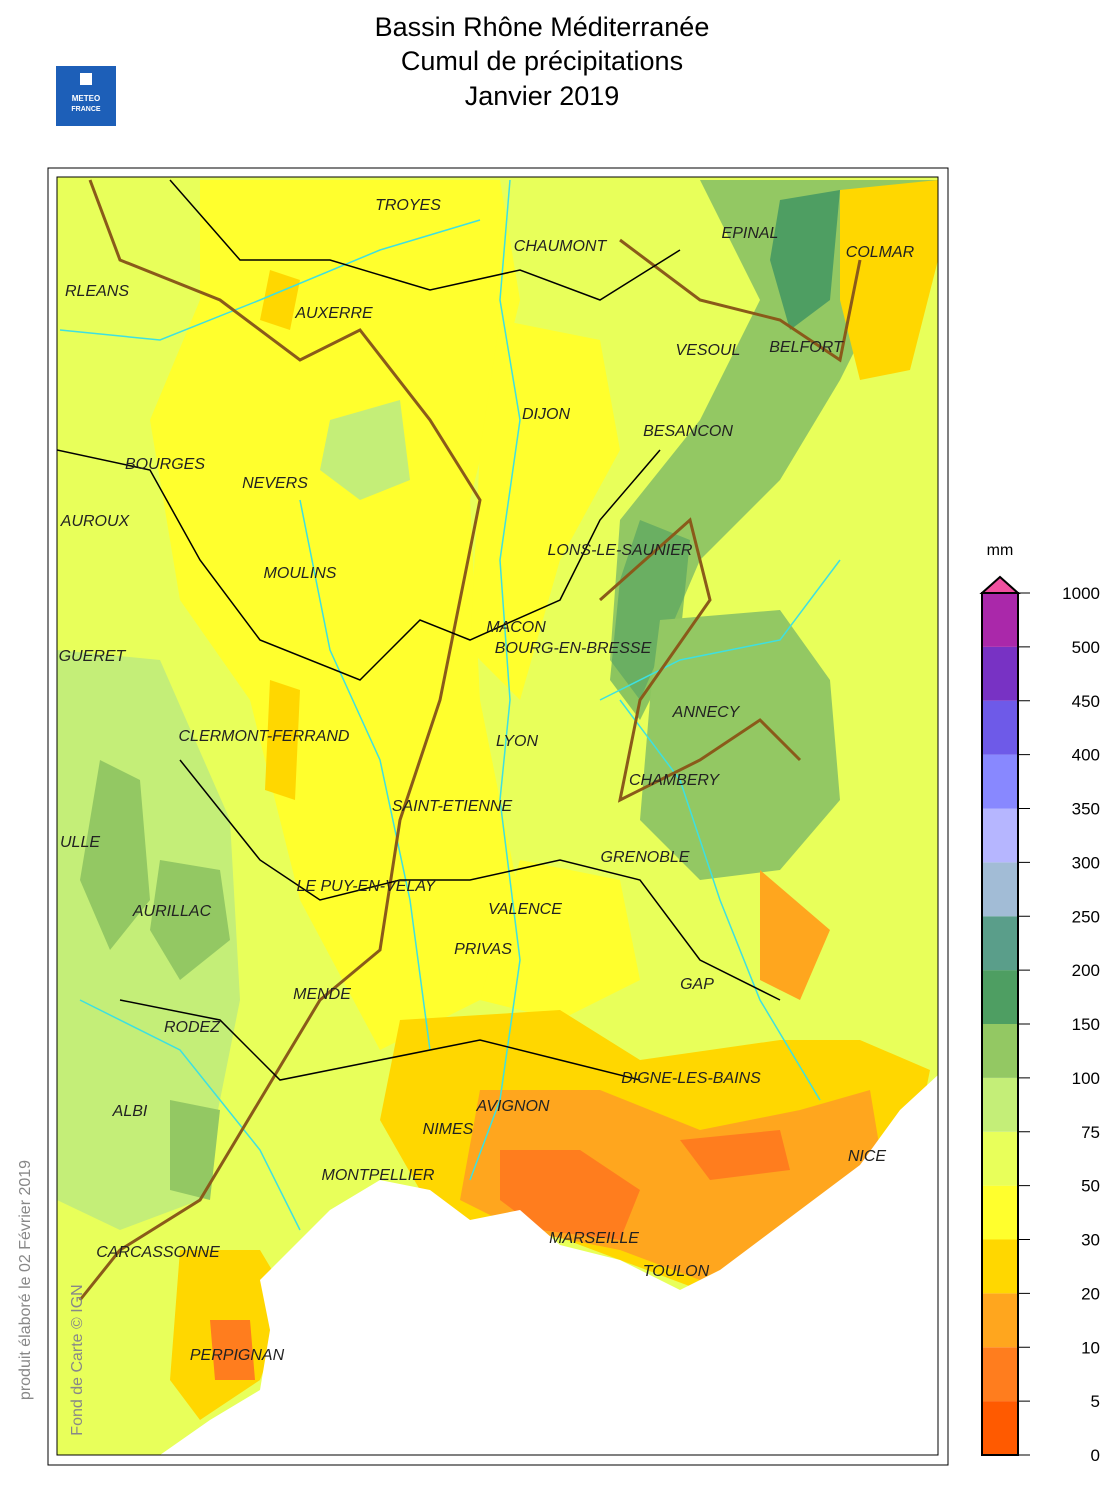 The width and height of the screenshot is (1119, 1500). What do you see at coordinates (546, 414) in the screenshot?
I see `city-label: DIJON` at bounding box center [546, 414].